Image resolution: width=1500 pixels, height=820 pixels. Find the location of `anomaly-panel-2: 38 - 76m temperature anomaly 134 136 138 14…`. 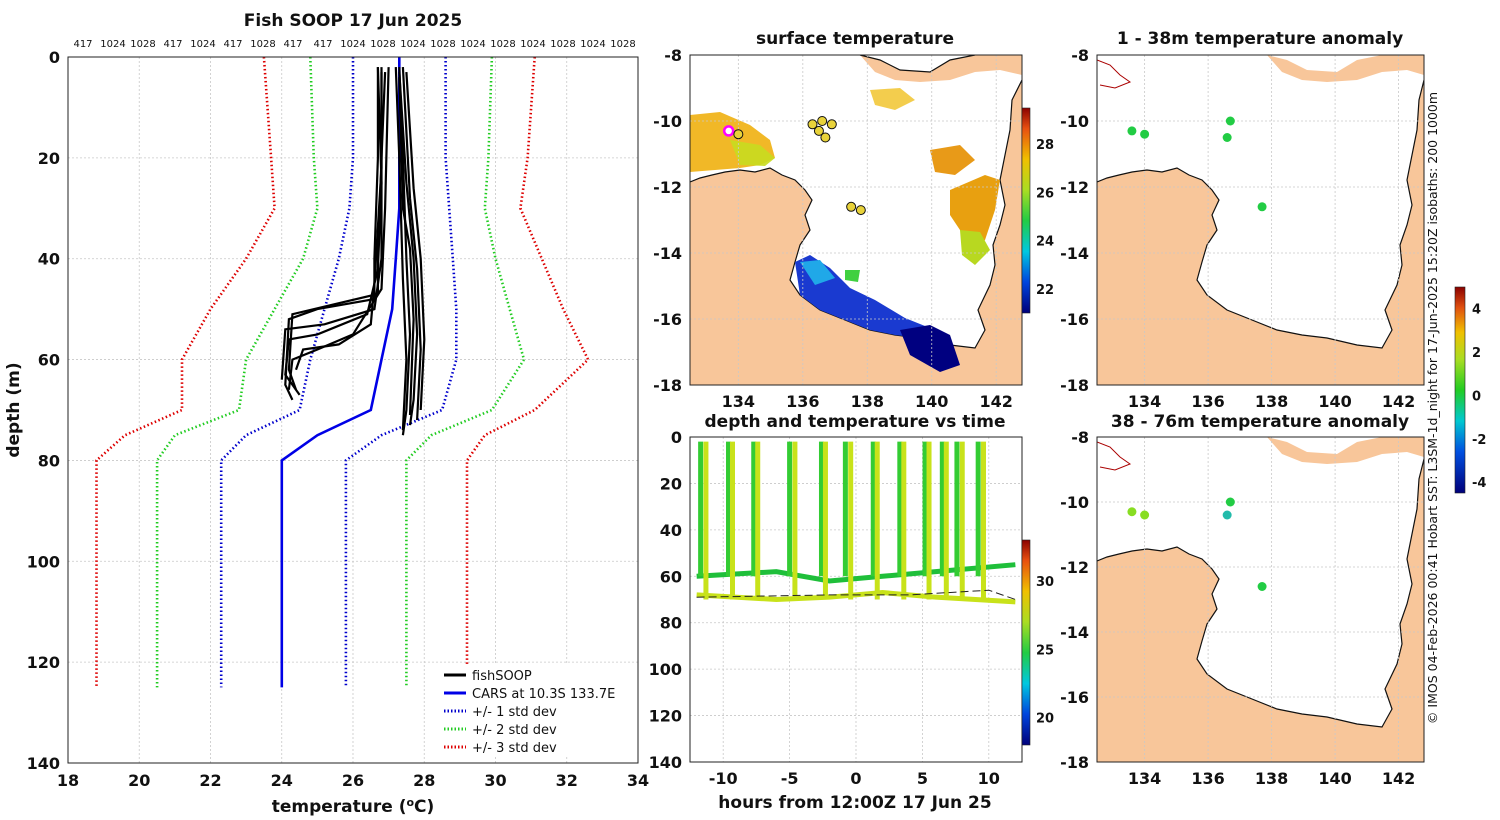

anomaly-panel-2: 38 - 76m temperature anomaly 134 136 138 14… is located at coordinates (1242, 600).